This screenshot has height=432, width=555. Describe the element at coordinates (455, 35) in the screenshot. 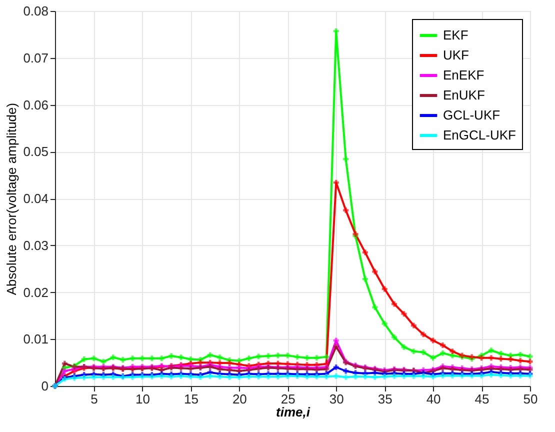

I see `legend-label: EKF` at that location.